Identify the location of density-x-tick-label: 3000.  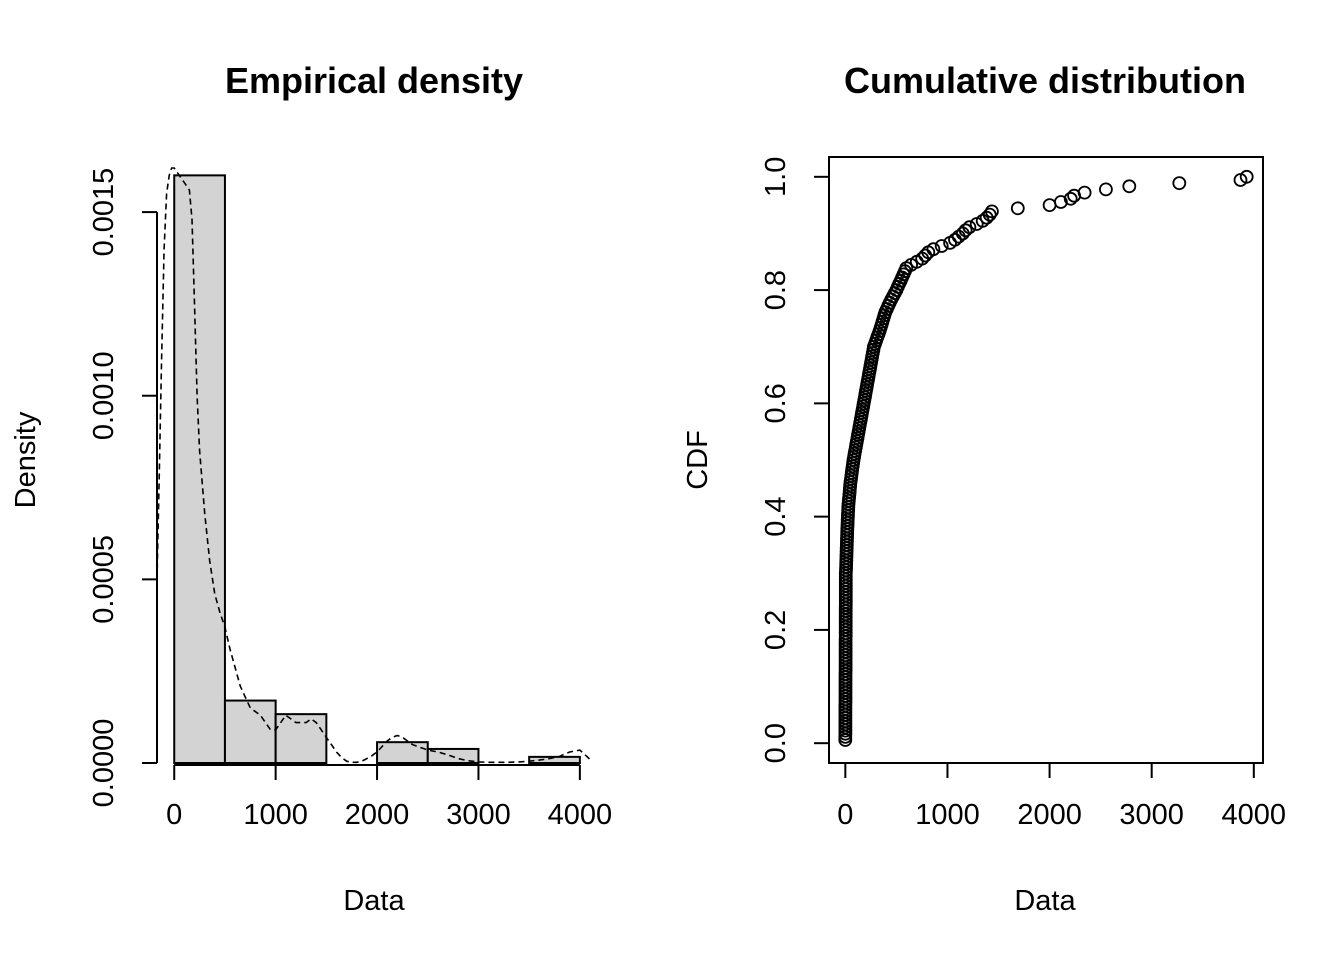
(478, 815).